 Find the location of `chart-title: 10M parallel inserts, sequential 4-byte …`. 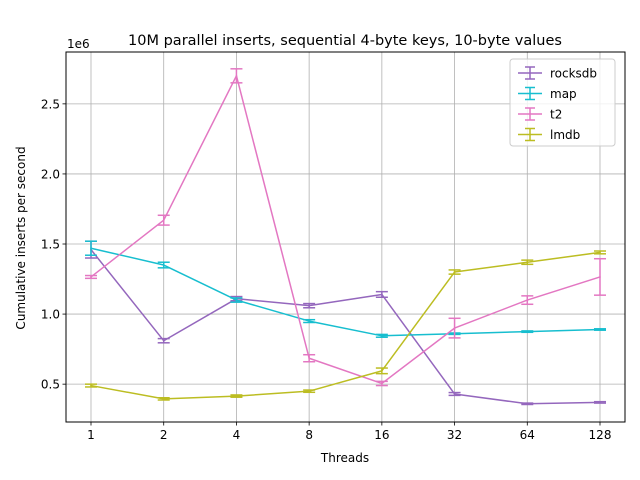

chart-title: 10M parallel inserts, sequential 4-byte … is located at coordinates (345, 41).